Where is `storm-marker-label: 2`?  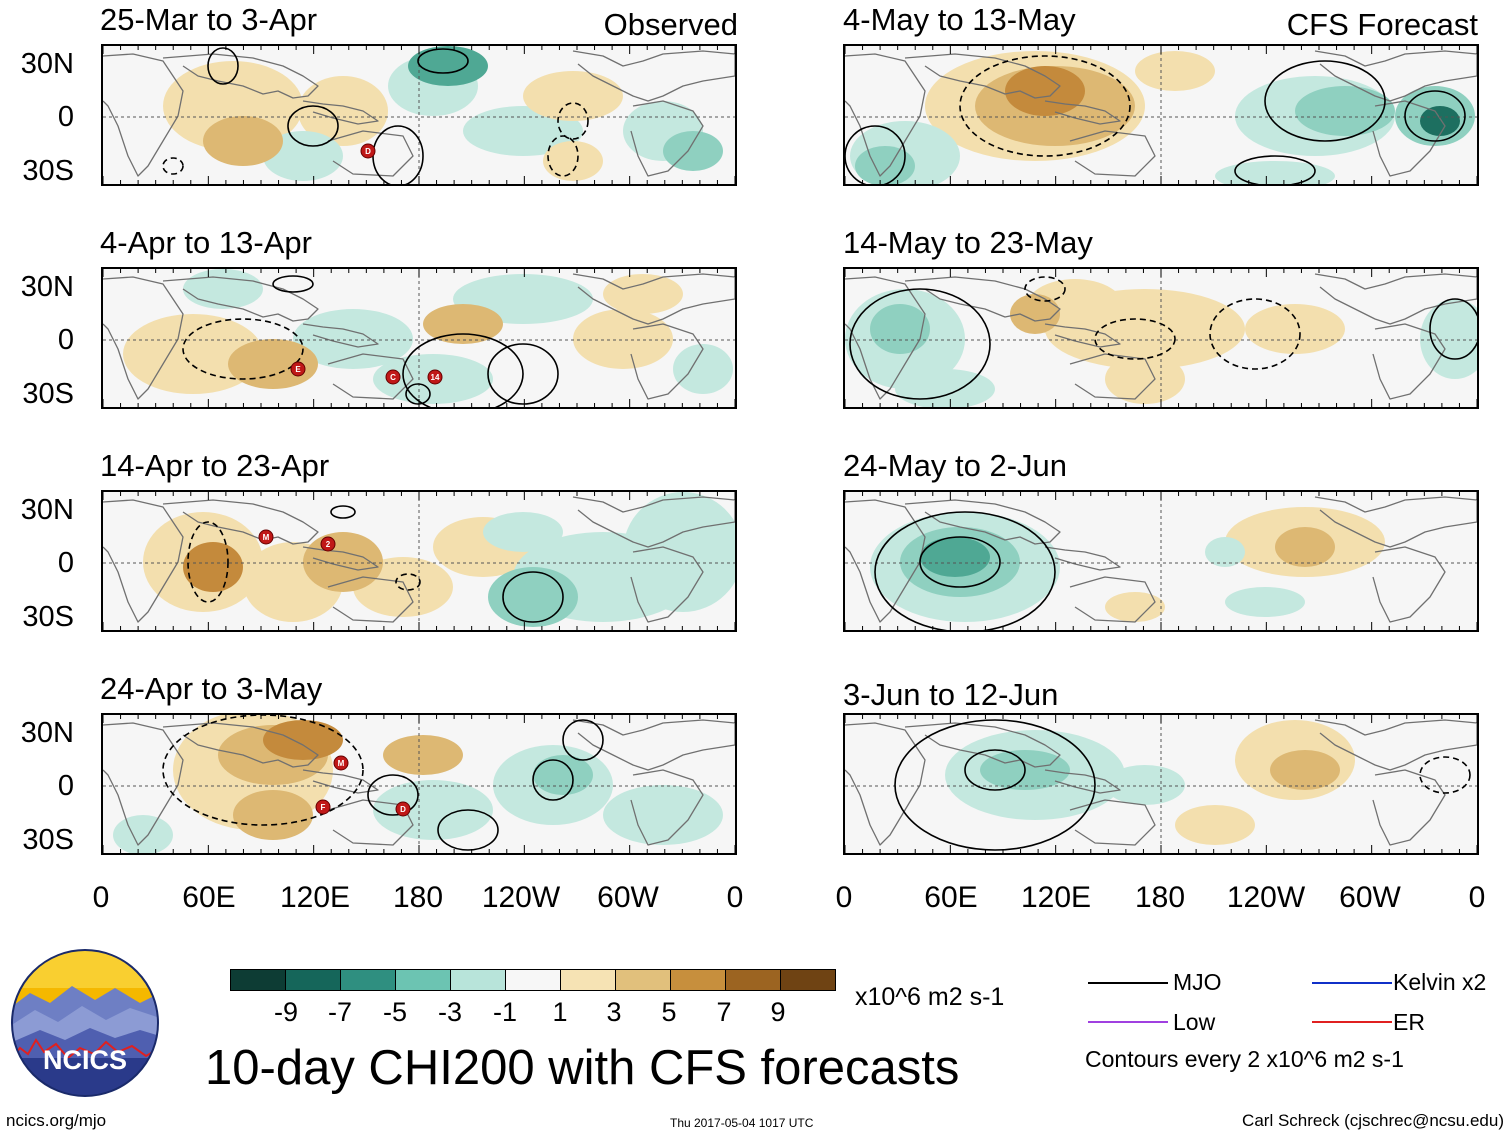
storm-marker-label: 2 is located at coordinates (328, 544).